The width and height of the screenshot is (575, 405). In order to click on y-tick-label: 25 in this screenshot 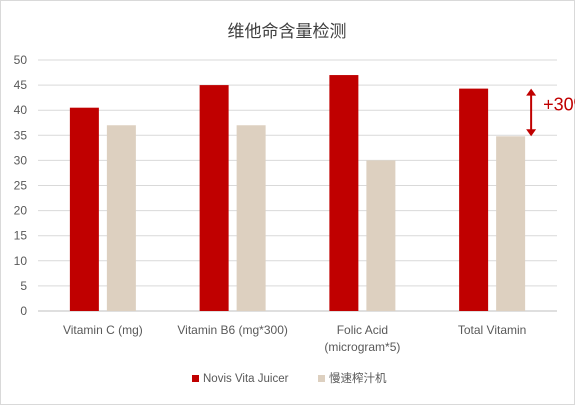, I will do `click(21, 186)`.